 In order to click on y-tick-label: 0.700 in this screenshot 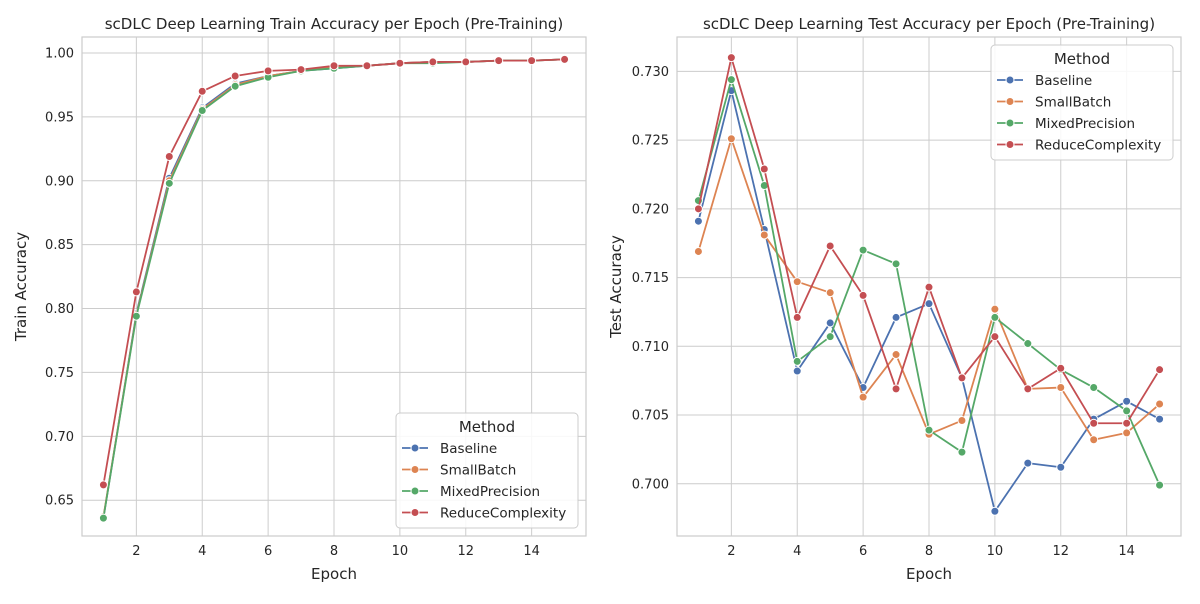, I will do `click(650, 484)`.